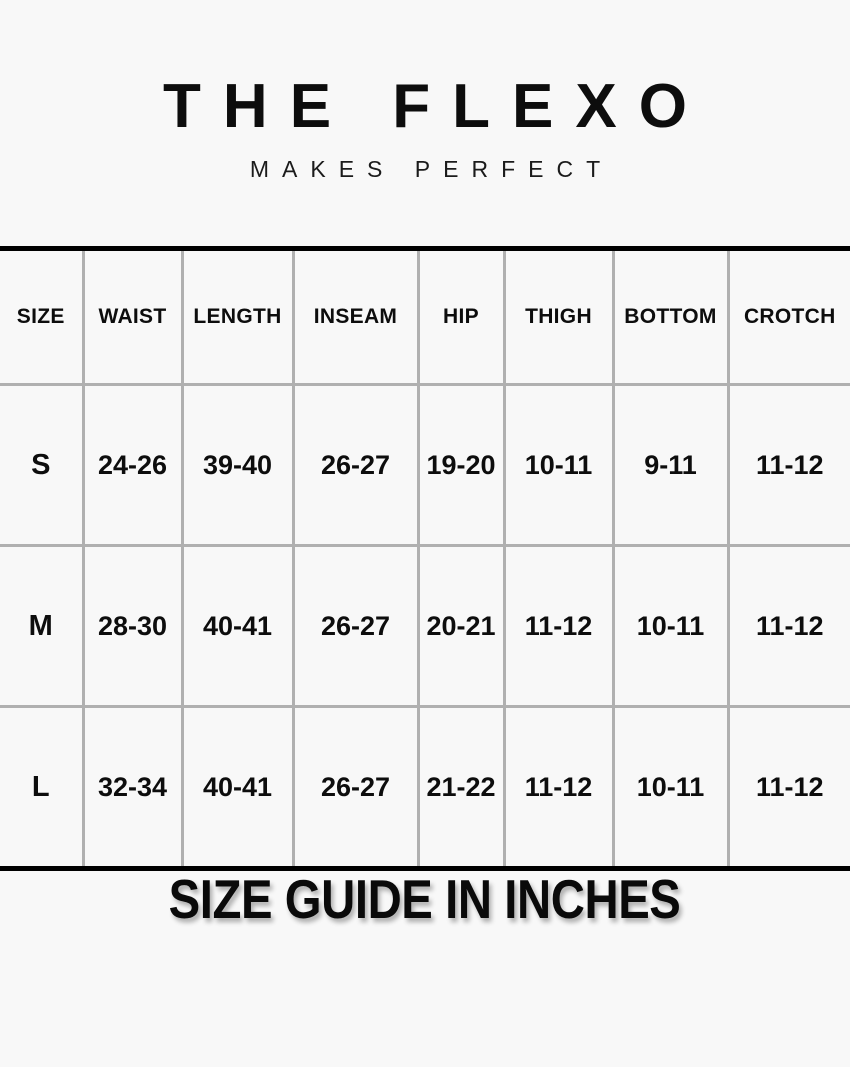  Describe the element at coordinates (40, 786) in the screenshot. I see `cell-size: L` at that location.